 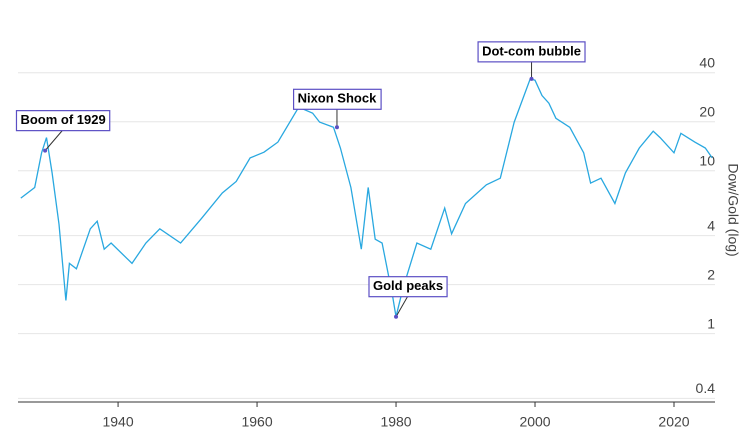 I want to click on annotation: Boom of 1929, so click(x=63, y=131).